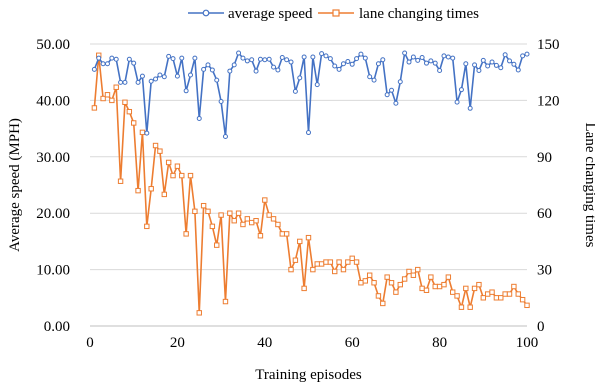 This screenshot has height=388, width=595. I want to click on legend-lane-changing-times-label: lane changing times, so click(419, 14).